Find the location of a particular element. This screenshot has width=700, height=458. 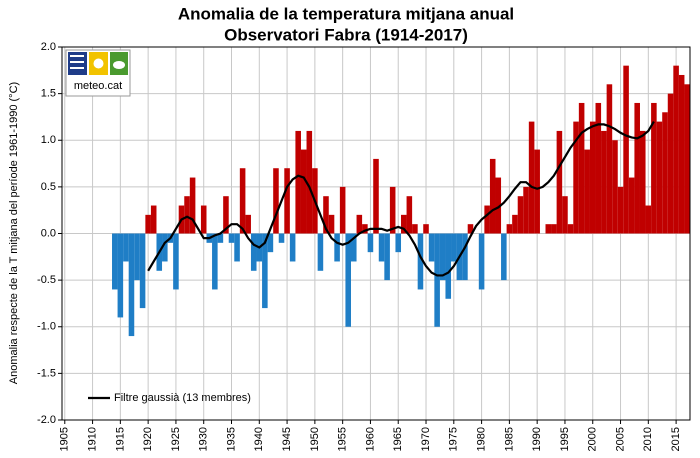

x-tick-label: 1965 is located at coordinates (398, 439).